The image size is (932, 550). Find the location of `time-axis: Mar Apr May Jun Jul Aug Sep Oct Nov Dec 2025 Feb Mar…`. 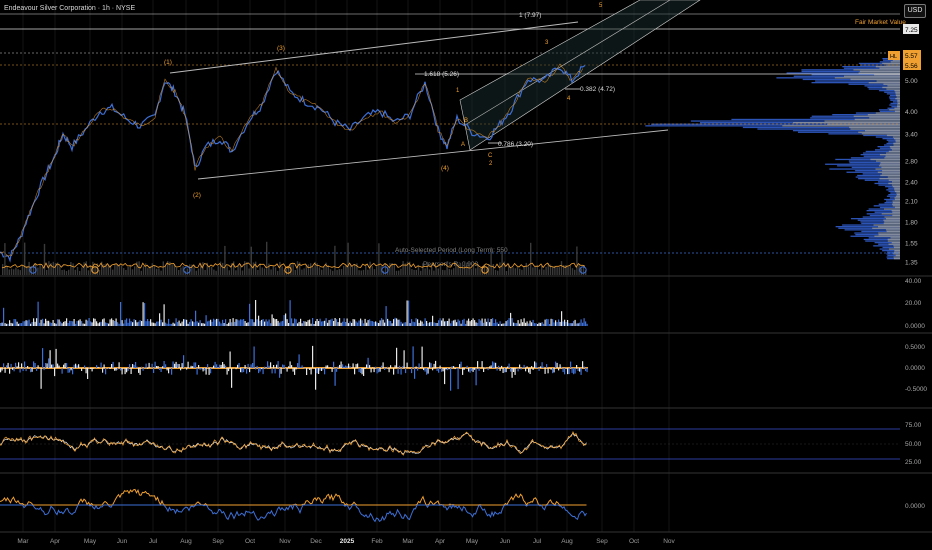

time-axis: Mar Apr May Jun Jul Aug Sep Oct Nov Dec 2025 Feb Mar… is located at coordinates (346, 541).